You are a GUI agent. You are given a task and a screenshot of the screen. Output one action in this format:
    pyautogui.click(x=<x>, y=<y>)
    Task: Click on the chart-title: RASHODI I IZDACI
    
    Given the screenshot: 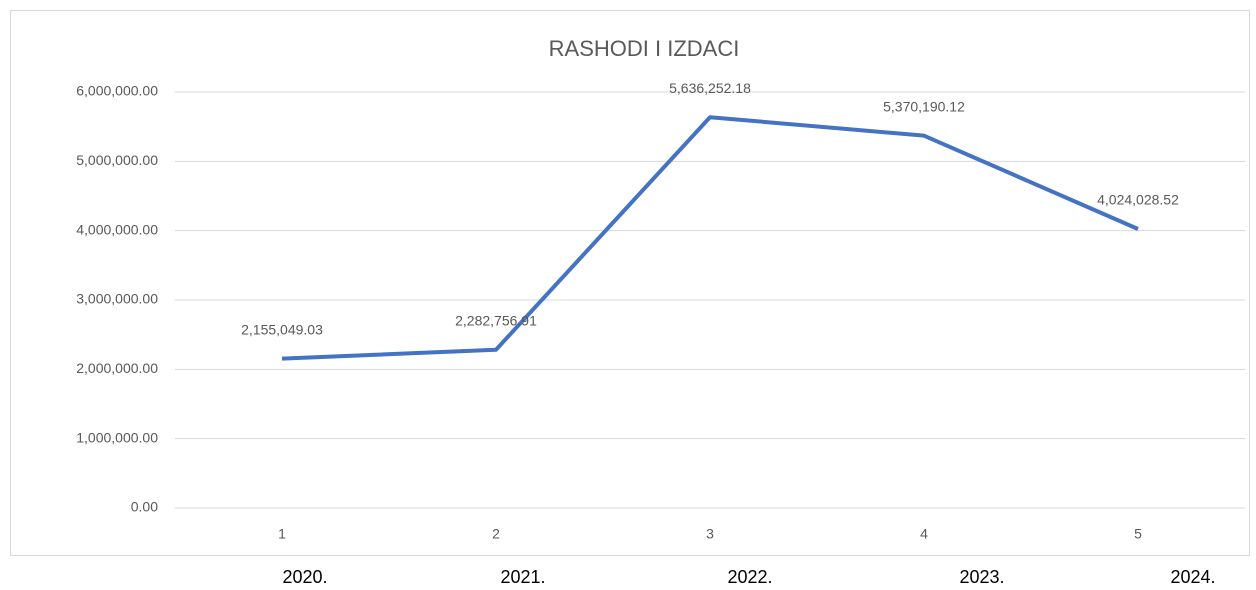 What is the action you would take?
    pyautogui.click(x=644, y=48)
    